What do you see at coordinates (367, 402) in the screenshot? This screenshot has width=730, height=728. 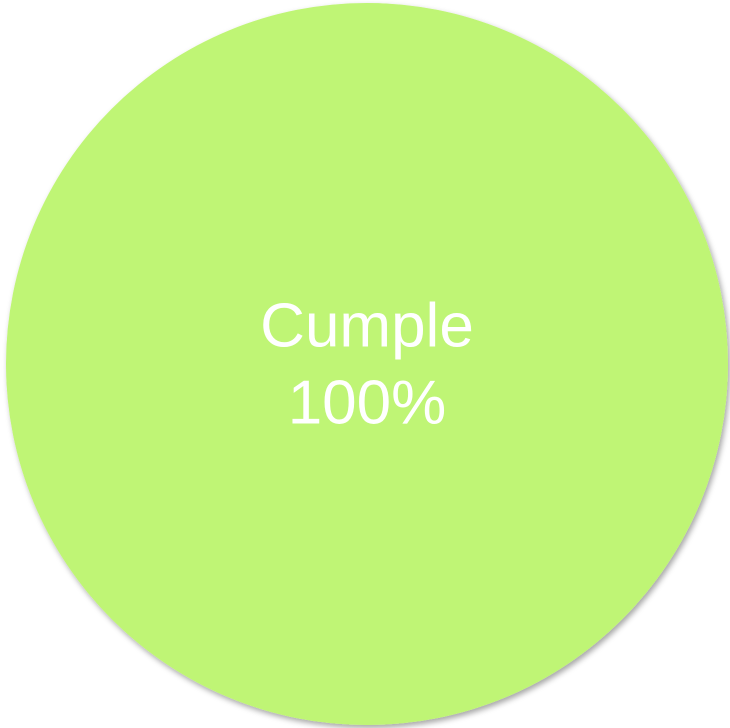 I see `slice-value-label: 100%` at bounding box center [367, 402].